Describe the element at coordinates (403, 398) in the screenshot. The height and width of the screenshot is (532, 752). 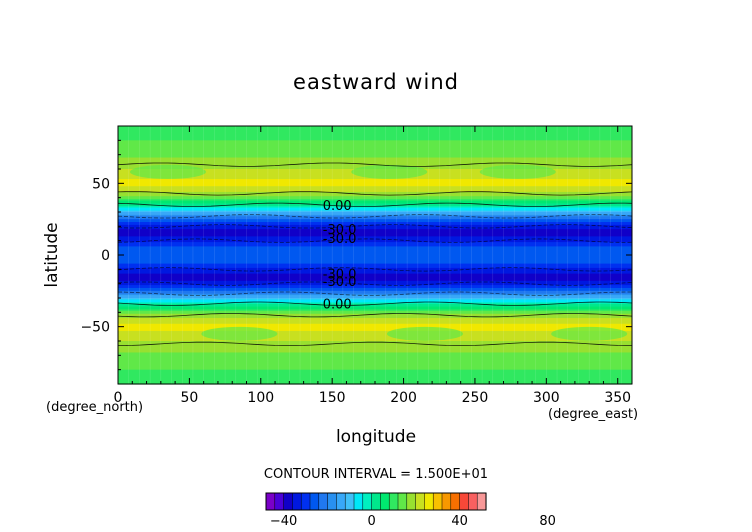
I see `x-tick-label: 200` at that location.